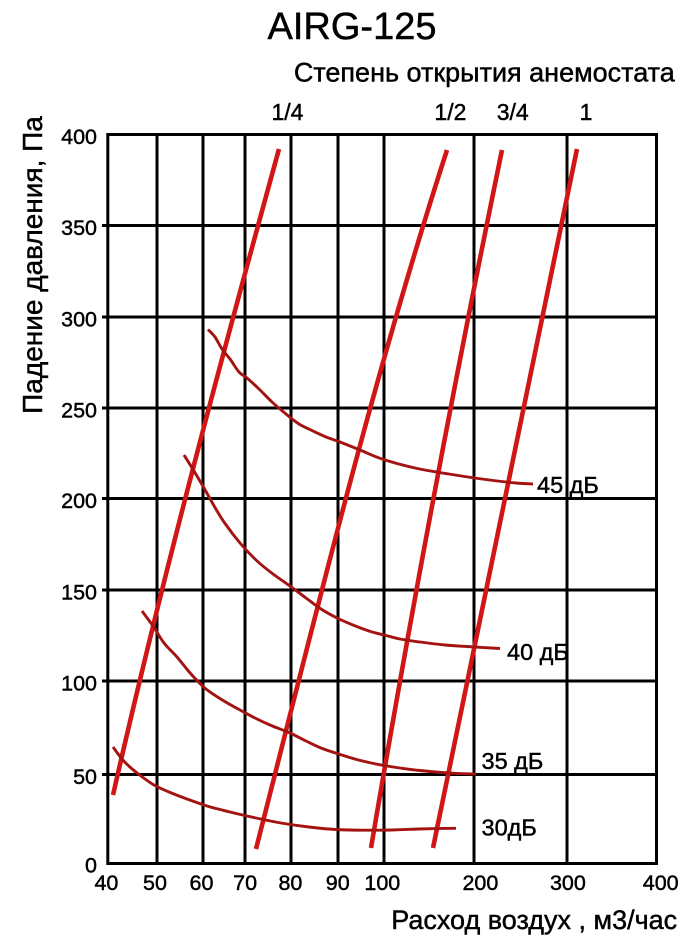 The height and width of the screenshot is (950, 700). What do you see at coordinates (79, 411) in the screenshot?
I see `svg-text: 250` at bounding box center [79, 411].